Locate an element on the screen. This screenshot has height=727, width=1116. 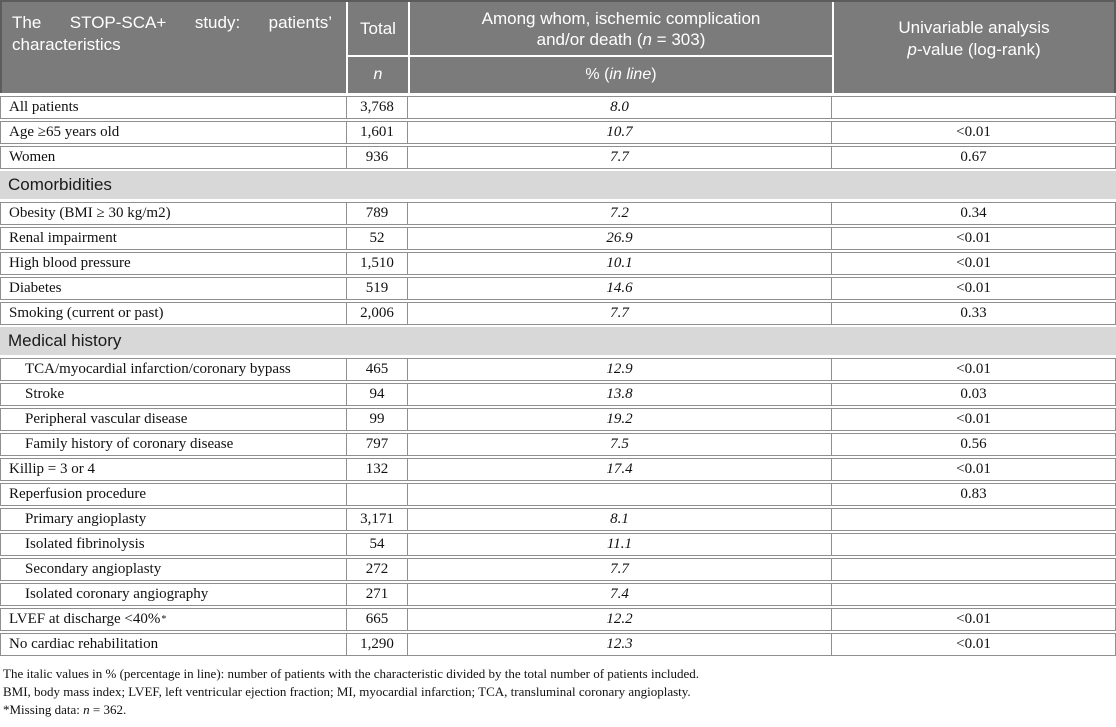
row-label: Women is located at coordinates (32, 157).